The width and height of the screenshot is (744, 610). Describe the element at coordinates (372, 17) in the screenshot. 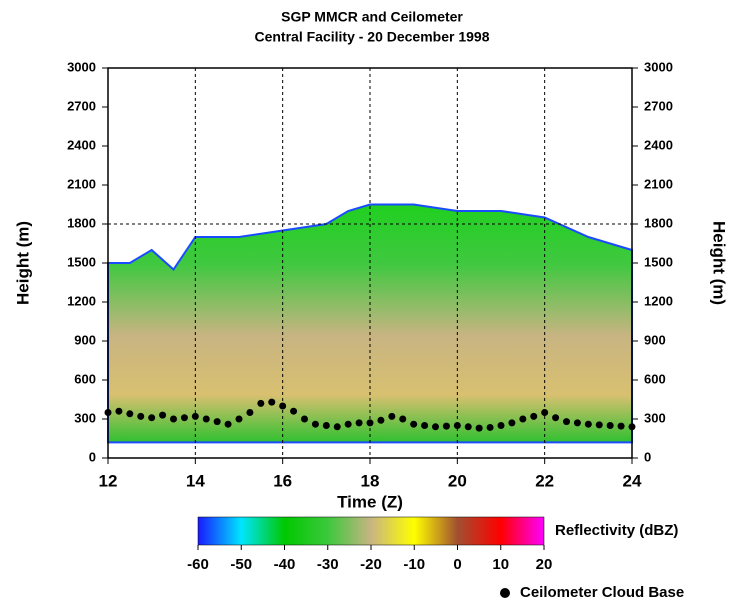

I see `chart-title: SGP MMCR and Ceilometer` at that location.